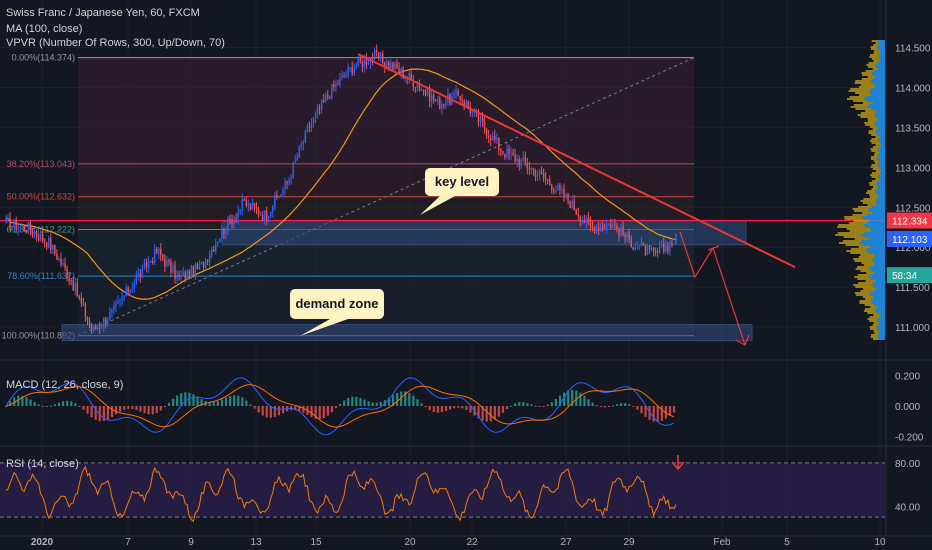  What do you see at coordinates (42, 464) in the screenshot?
I see `rsi-legend: RSI (14, close)` at bounding box center [42, 464].